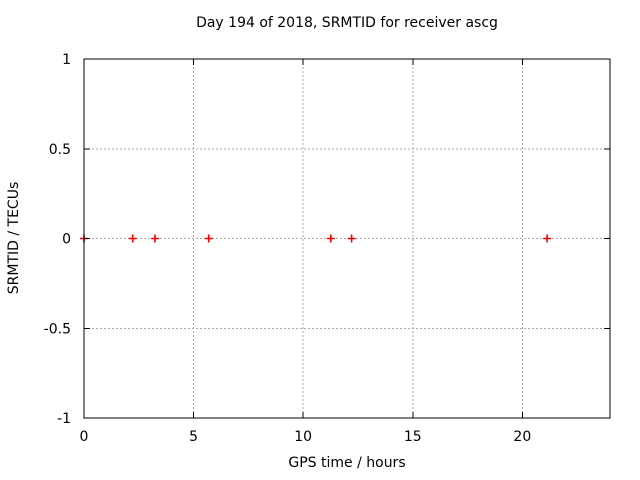  I want to click on y-axis-label: SRMTID / TECUs, so click(14, 238).